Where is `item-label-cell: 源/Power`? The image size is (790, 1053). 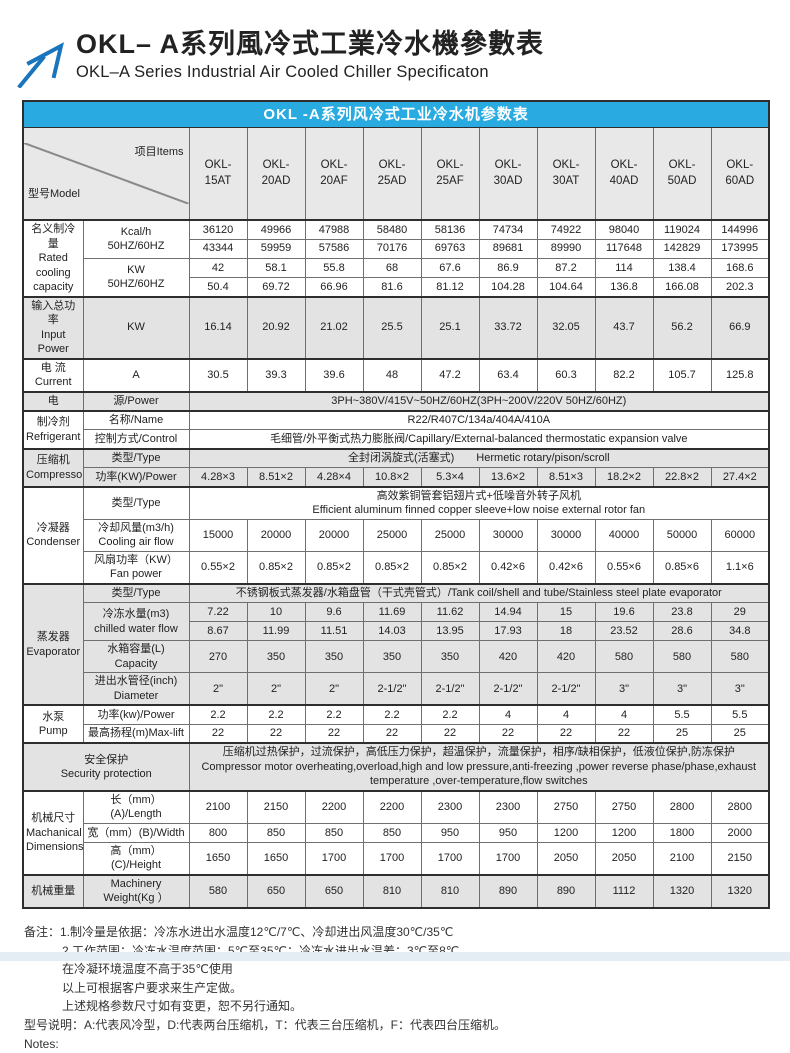 item-label-cell: 源/Power is located at coordinates (136, 401).